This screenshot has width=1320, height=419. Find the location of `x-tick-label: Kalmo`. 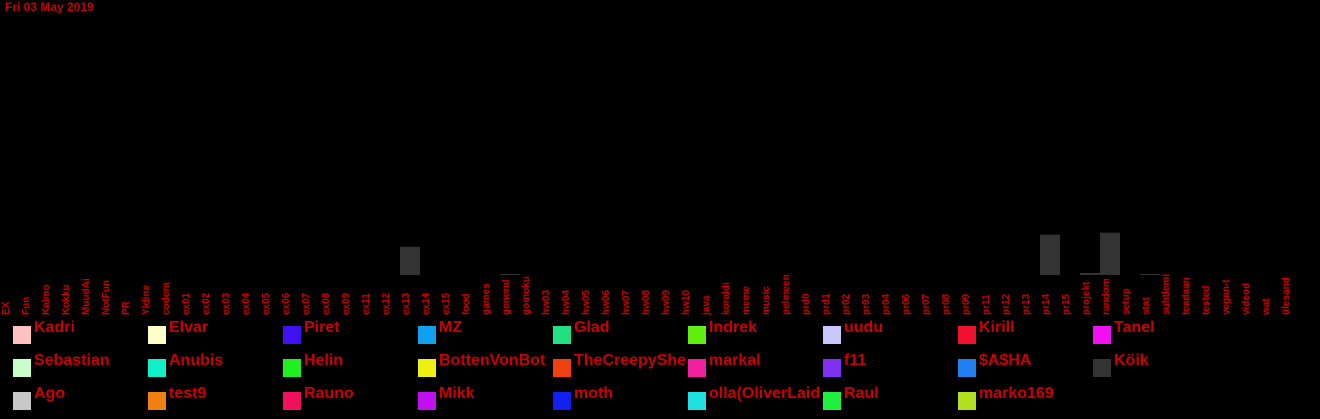

x-tick-label: Kalmo is located at coordinates (46, 299).